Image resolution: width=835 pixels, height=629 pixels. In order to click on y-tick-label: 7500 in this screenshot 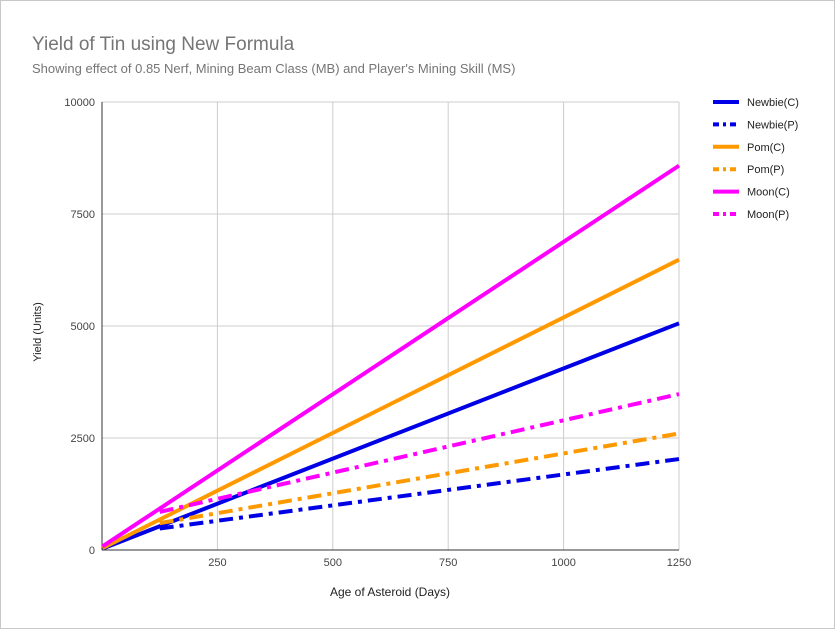, I will do `click(83, 215)`.